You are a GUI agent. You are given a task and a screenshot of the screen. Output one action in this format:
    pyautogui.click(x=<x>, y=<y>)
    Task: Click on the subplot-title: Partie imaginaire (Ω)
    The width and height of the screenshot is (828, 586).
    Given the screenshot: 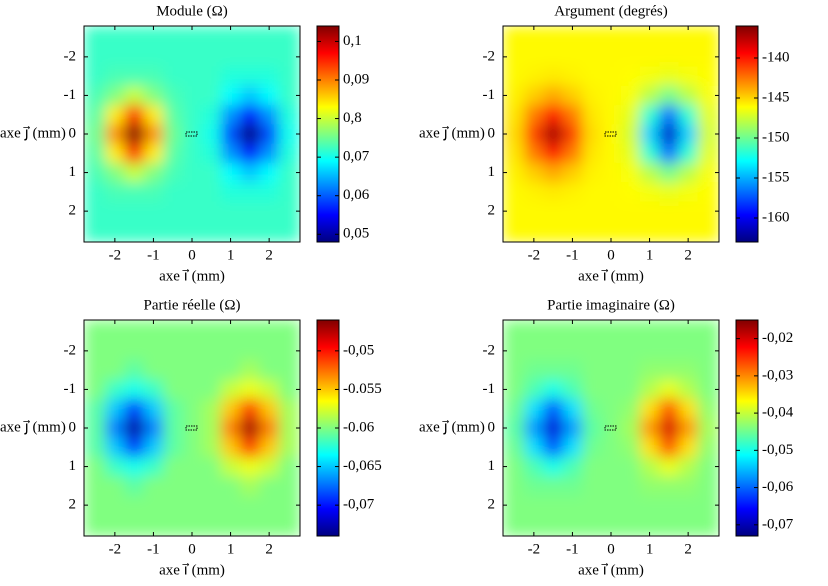 What is the action you would take?
    pyautogui.click(x=611, y=305)
    